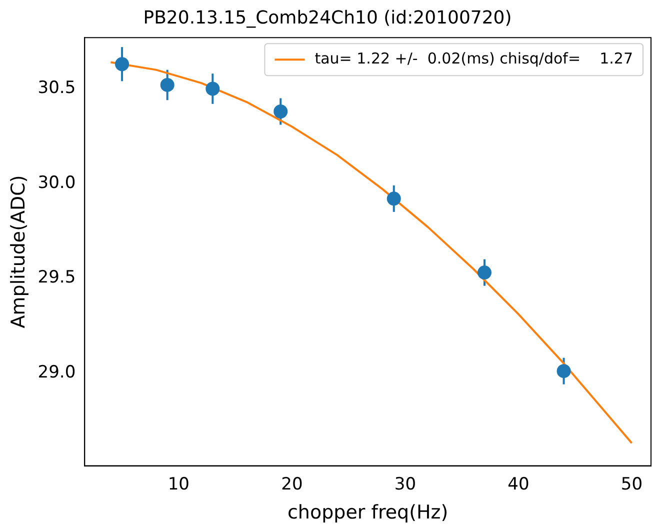  Describe the element at coordinates (179, 484) in the screenshot. I see `x-tick-label: 10` at that location.